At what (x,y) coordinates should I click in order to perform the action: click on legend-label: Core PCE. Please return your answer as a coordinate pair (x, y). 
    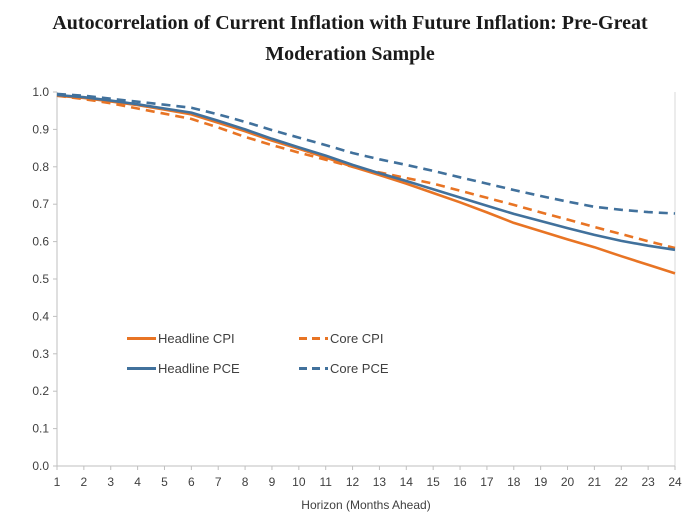
    Looking at the image, I should click on (359, 368).